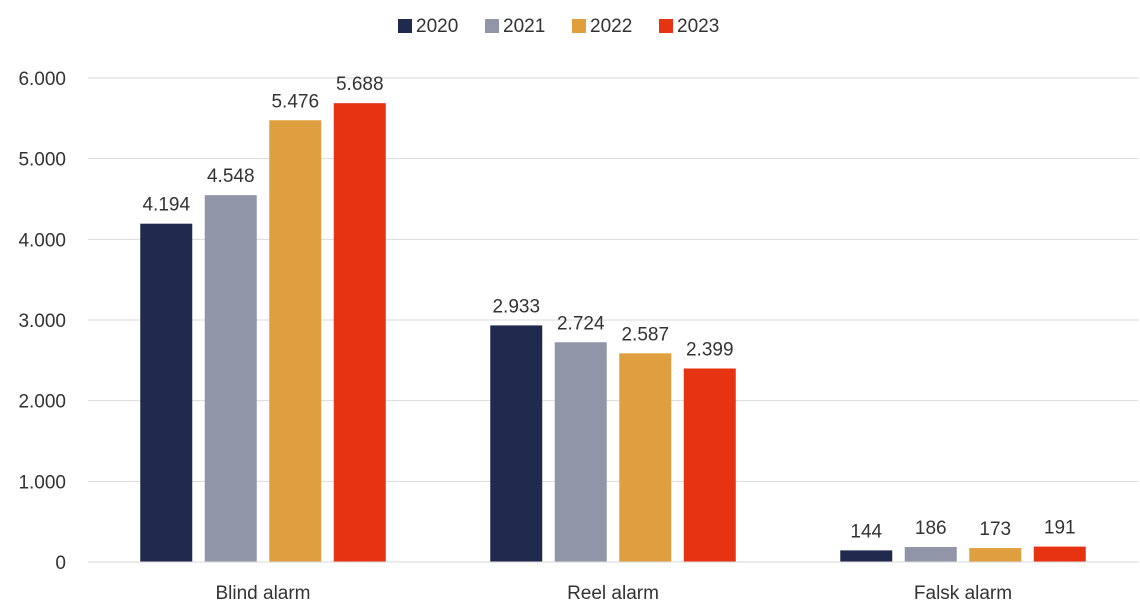  What do you see at coordinates (666, 26) in the screenshot?
I see `legend-swatch-2023` at bounding box center [666, 26].